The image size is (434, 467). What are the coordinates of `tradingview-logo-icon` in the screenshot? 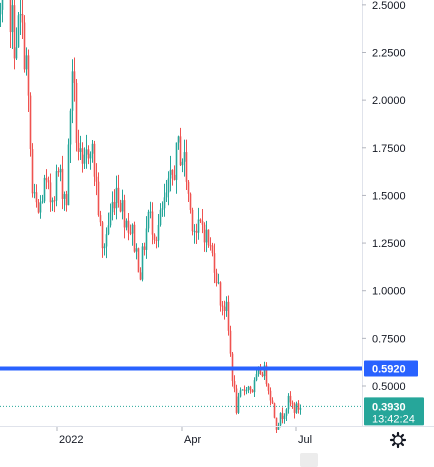 It's located at (309, 460).